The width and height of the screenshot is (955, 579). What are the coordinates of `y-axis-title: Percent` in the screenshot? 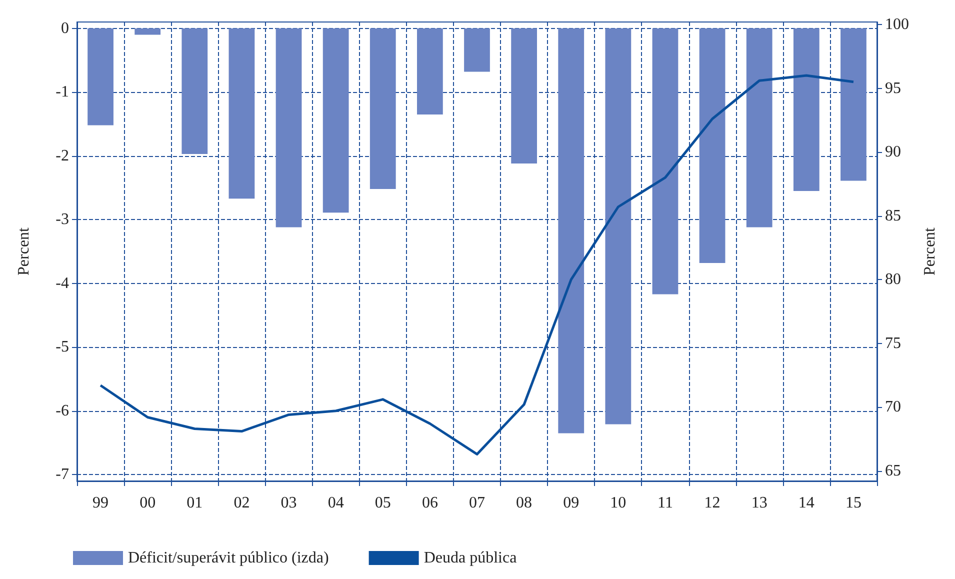 It's located at (24, 251).